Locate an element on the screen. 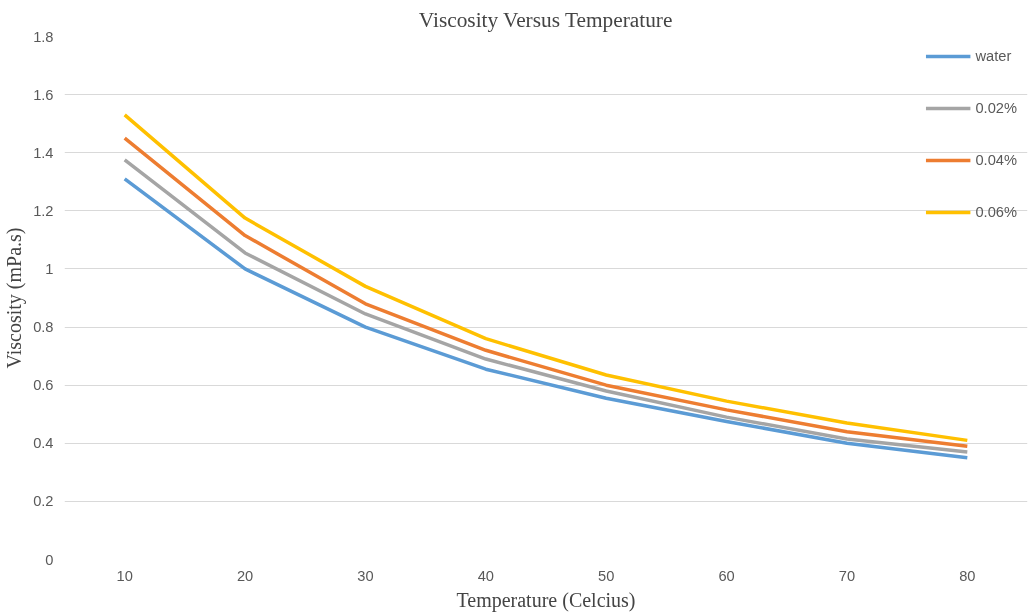  y-tick-label: 0.8 is located at coordinates (43, 327).